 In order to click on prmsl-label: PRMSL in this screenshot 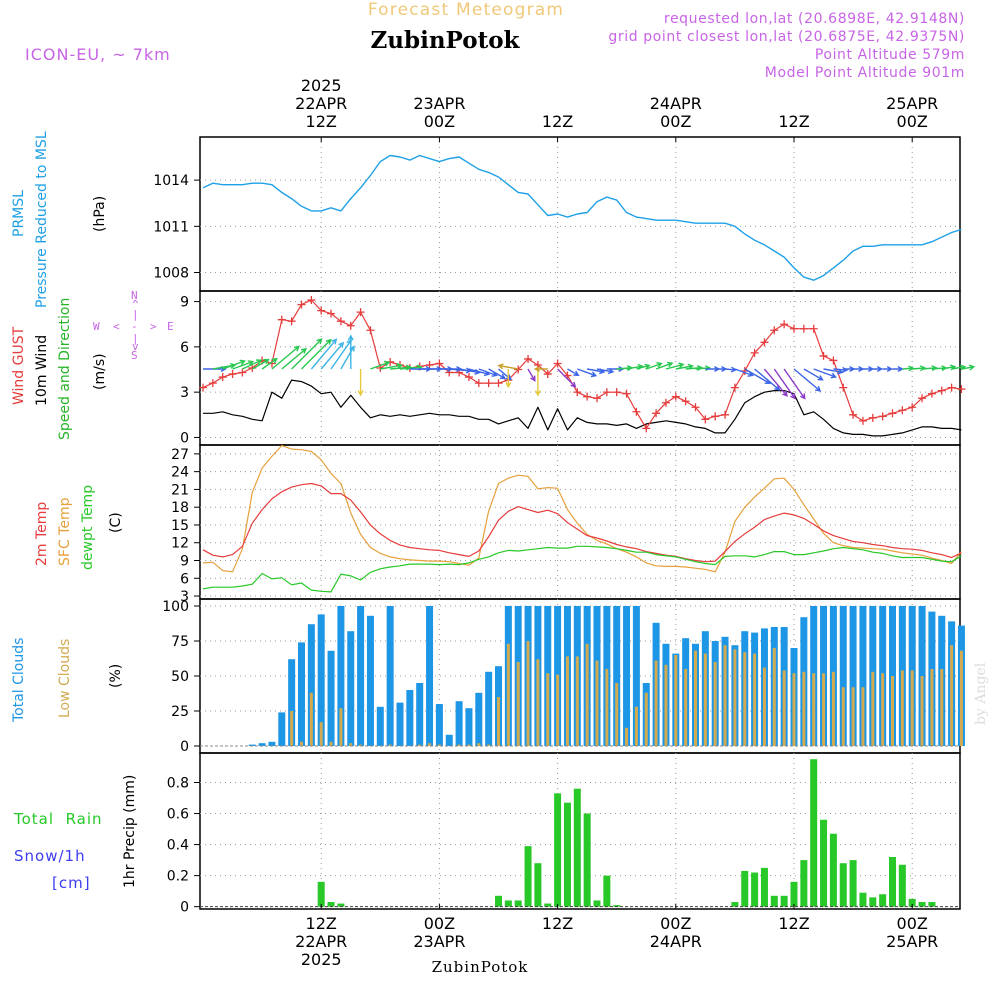, I will do `click(19, 213)`.